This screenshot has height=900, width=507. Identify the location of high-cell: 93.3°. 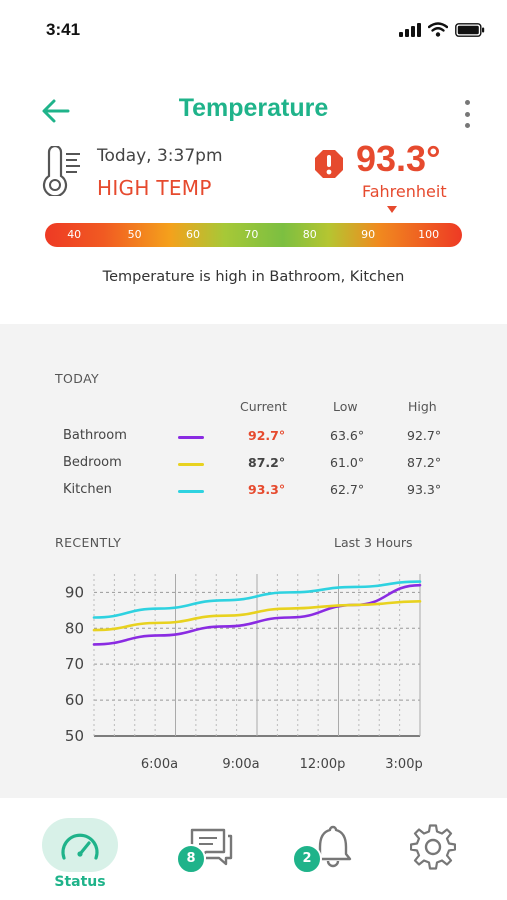
(424, 489).